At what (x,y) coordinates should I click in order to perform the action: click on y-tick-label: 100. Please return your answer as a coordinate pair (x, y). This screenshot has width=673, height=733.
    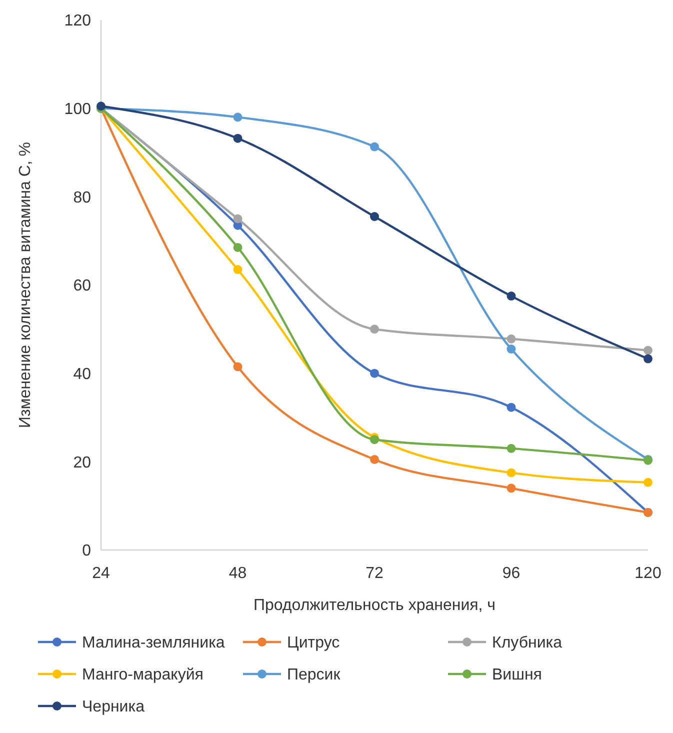
    Looking at the image, I should click on (78, 109).